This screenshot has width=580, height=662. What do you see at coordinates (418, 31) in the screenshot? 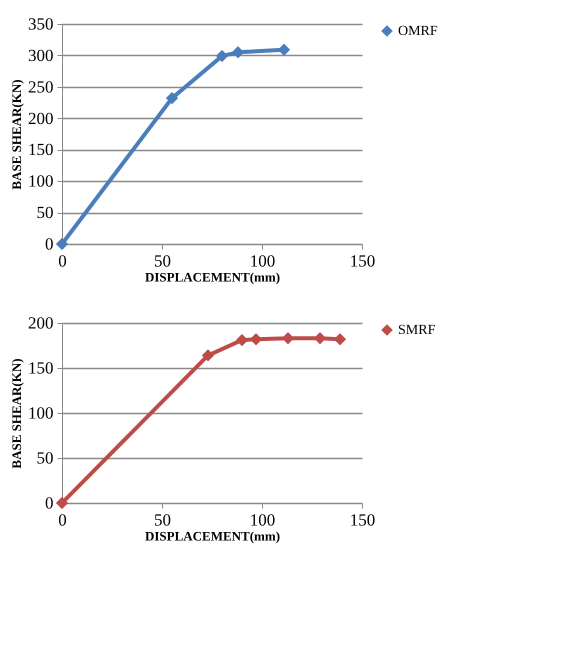
I see `legend-label: OMRF` at bounding box center [418, 31].